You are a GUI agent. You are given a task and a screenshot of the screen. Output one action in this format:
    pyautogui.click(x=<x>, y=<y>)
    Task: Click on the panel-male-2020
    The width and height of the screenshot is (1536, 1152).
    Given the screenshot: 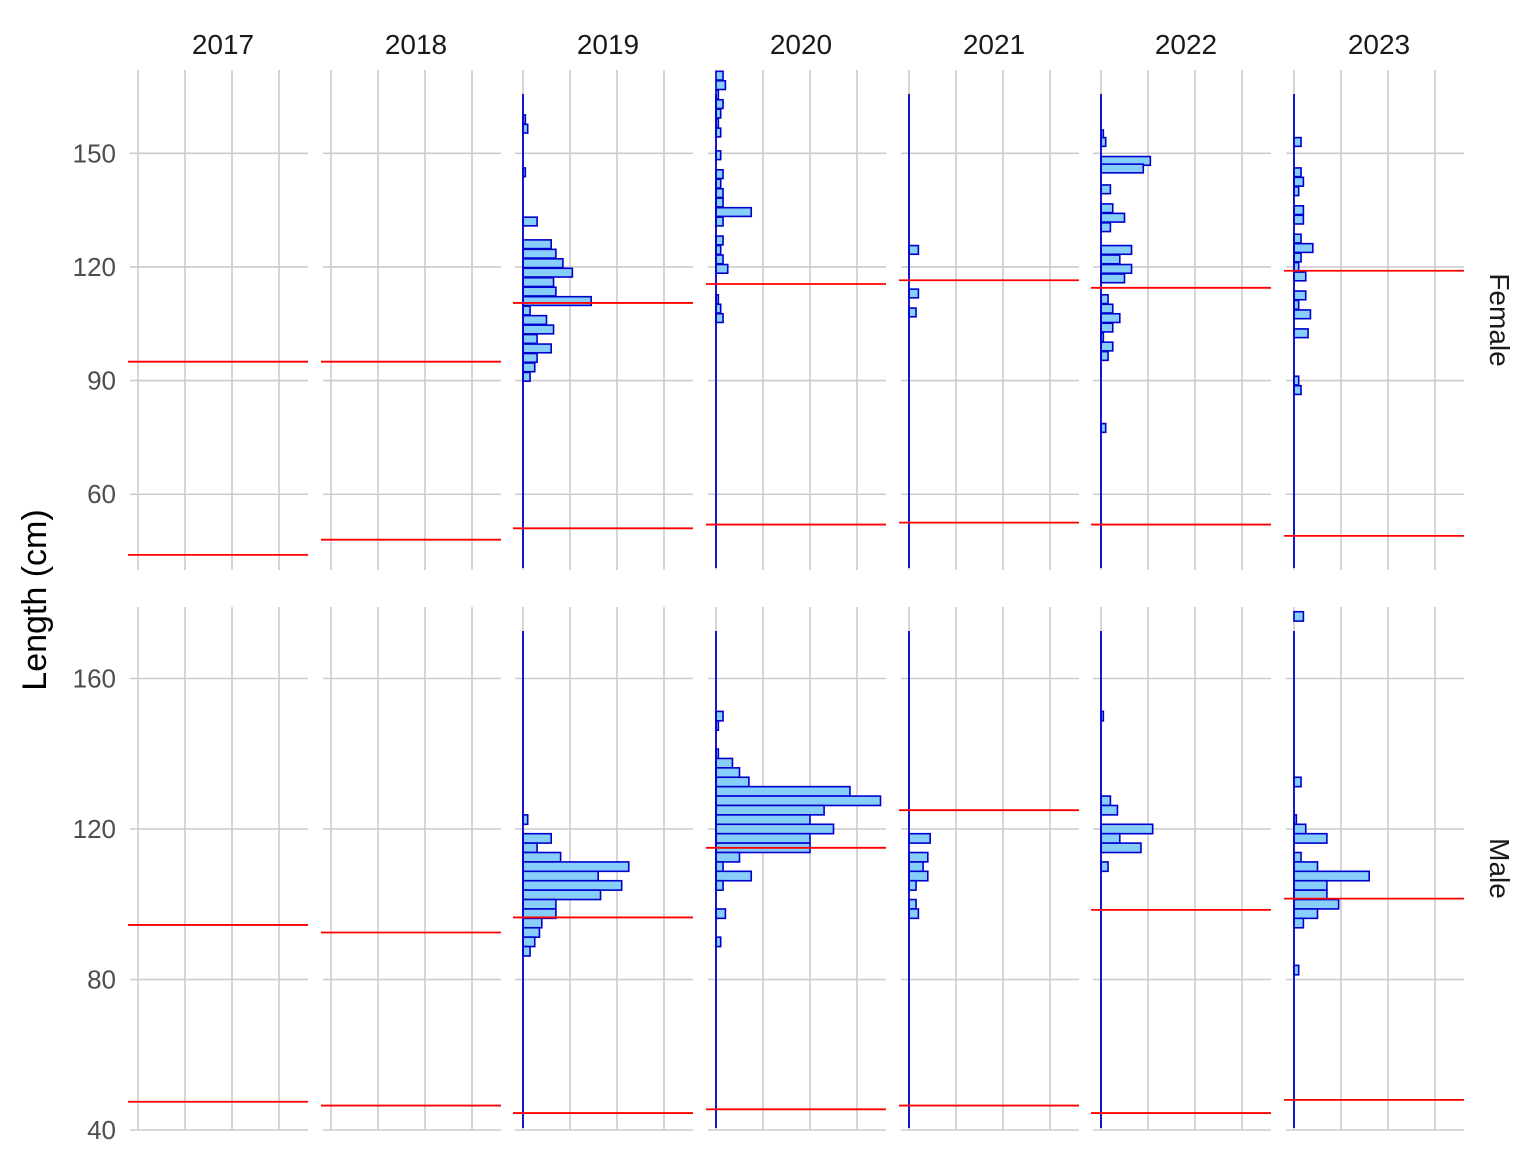 What is the action you would take?
    pyautogui.click(x=796, y=869)
    